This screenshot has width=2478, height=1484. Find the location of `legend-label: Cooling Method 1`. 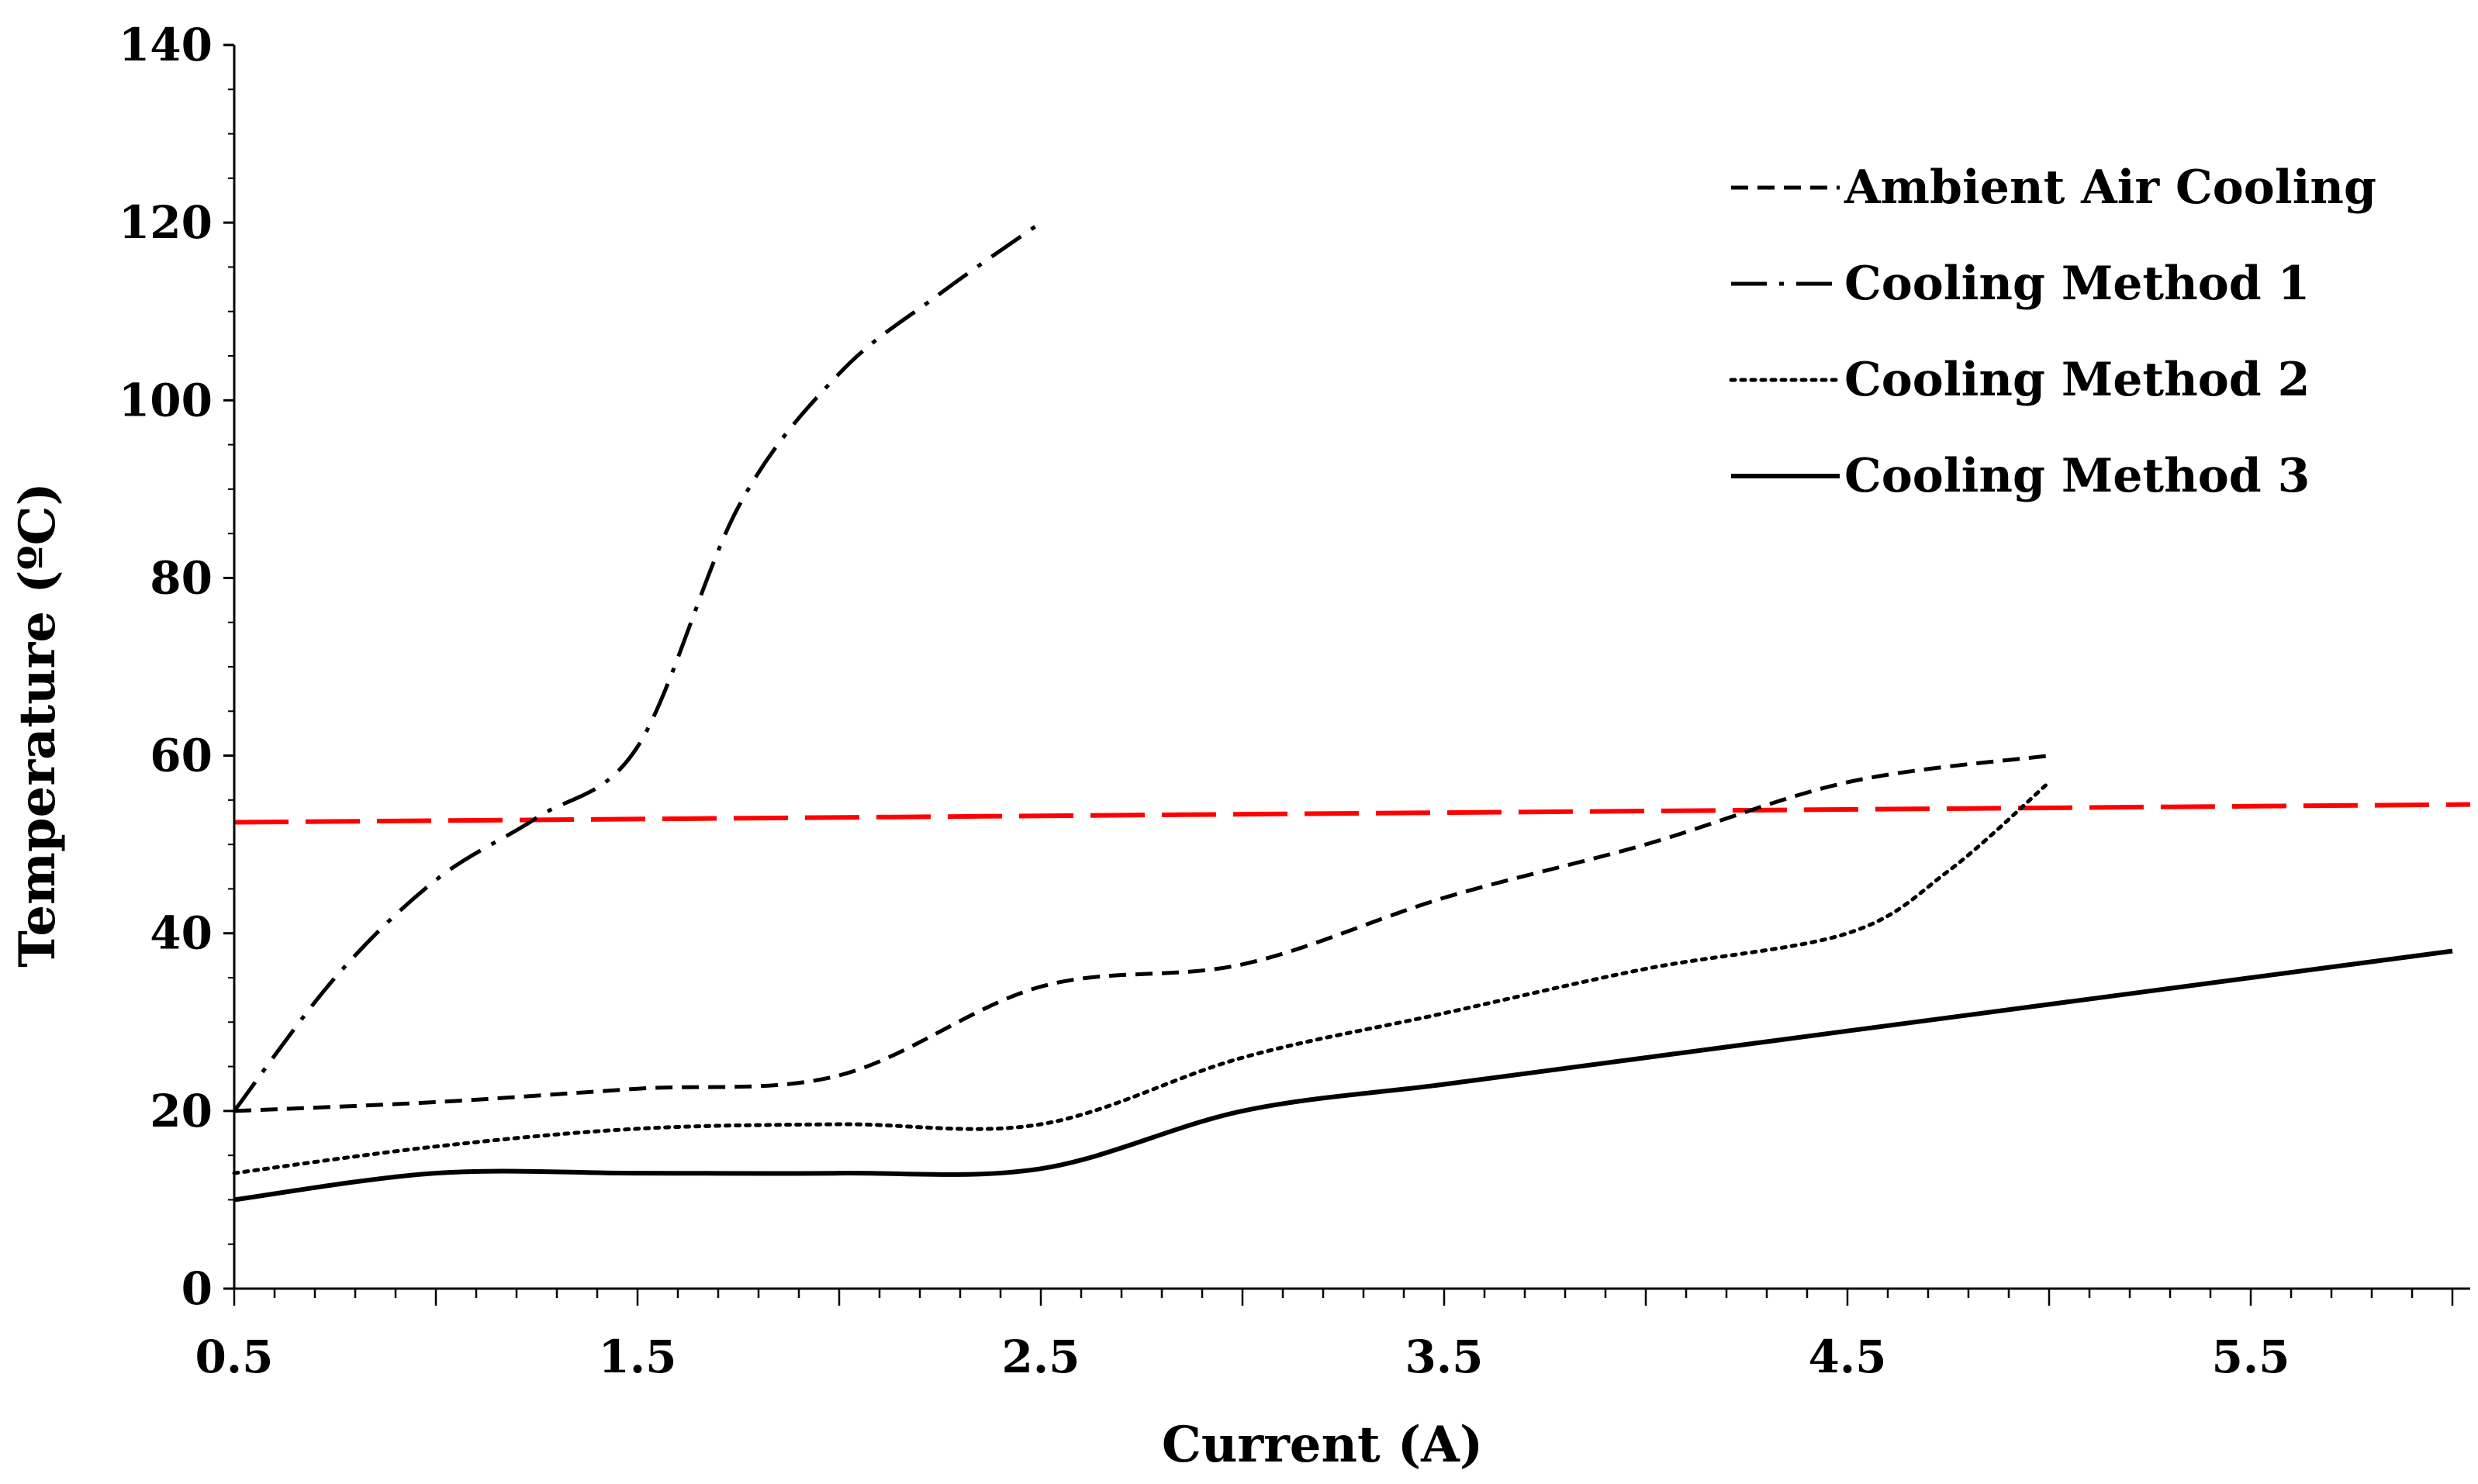

legend-label: Cooling Method 1 is located at coordinates (2077, 284).